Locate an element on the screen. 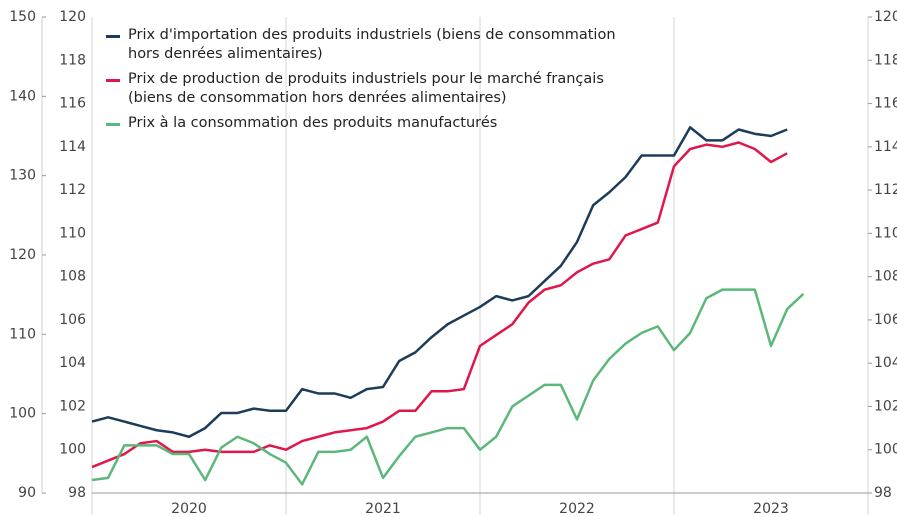 The height and width of the screenshot is (517, 897). y-tick-label: 120 is located at coordinates (72, 17).